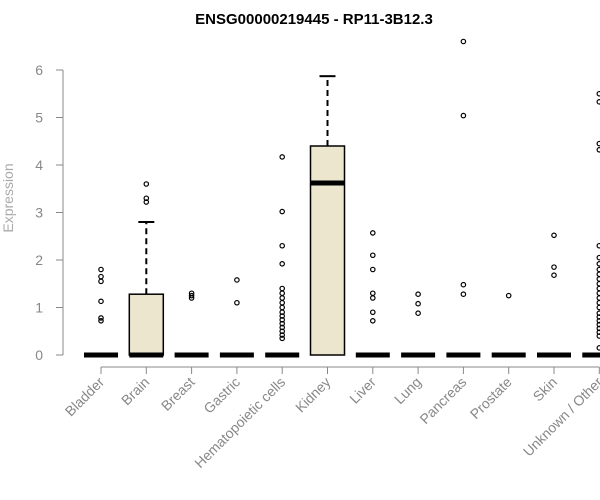 This screenshot has height=500, width=600. Describe the element at coordinates (178, 394) in the screenshot. I see `x-tick-label: Breast` at that location.